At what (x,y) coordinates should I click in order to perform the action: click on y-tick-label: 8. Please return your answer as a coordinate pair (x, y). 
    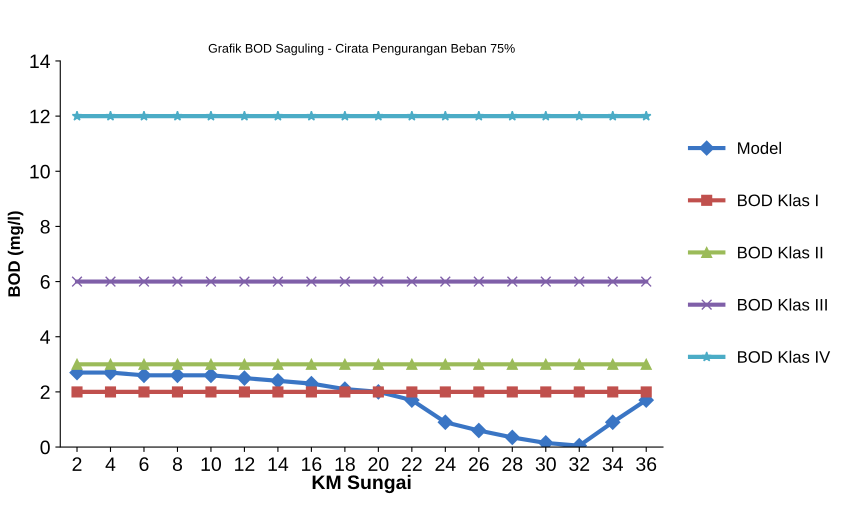
    Looking at the image, I should click on (45, 227).